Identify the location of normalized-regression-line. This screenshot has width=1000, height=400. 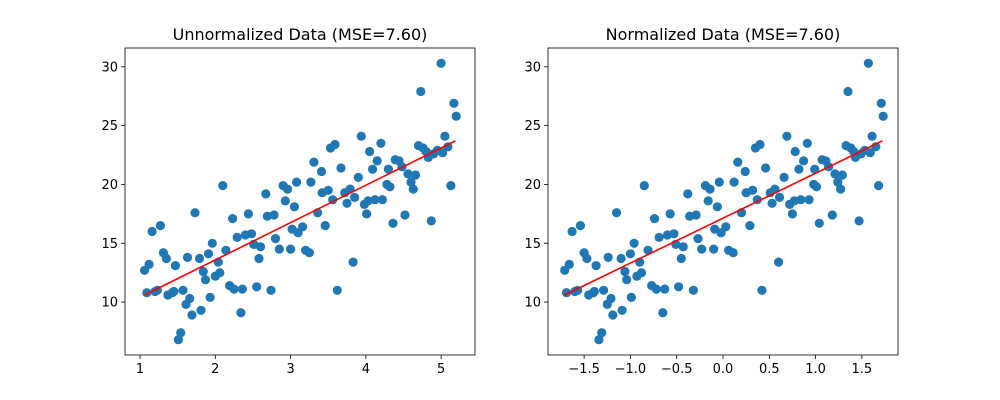
(723, 218).